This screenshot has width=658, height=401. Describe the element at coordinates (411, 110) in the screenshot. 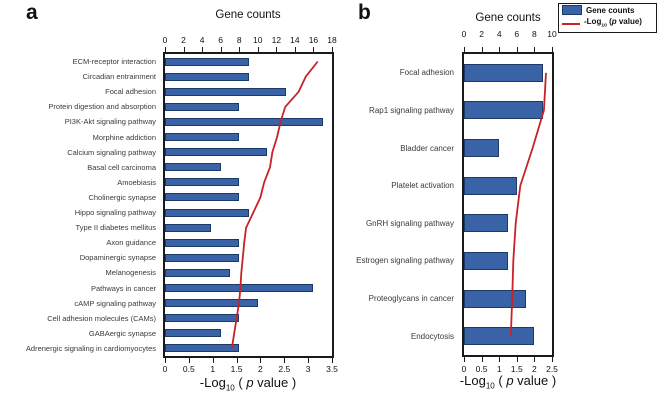

I see `category-label: Rap1 signaling pathway` at that location.